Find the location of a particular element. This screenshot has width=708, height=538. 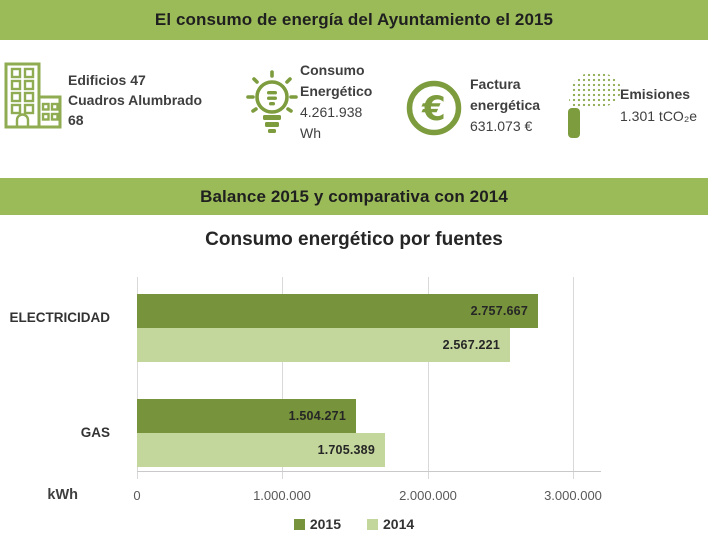

stat-consumo-unit: Wh is located at coordinates (310, 133).